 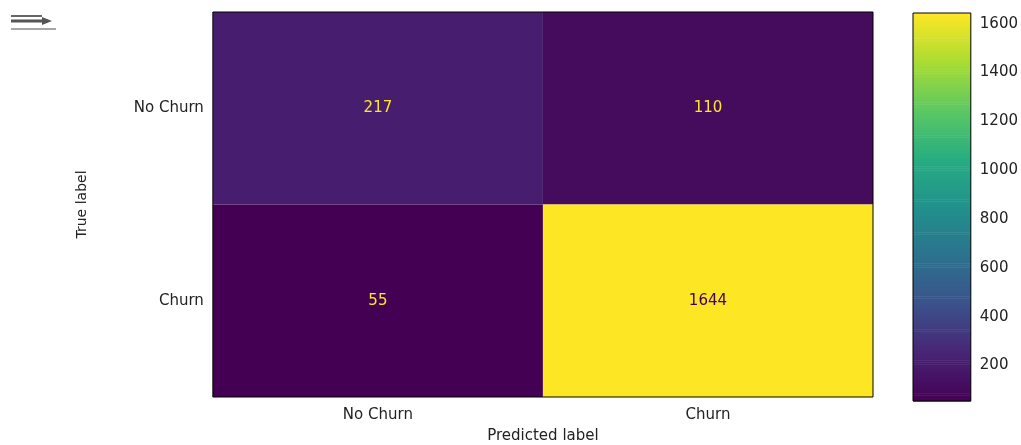 I want to click on color-bar-label: 400, so click(x=994, y=315).